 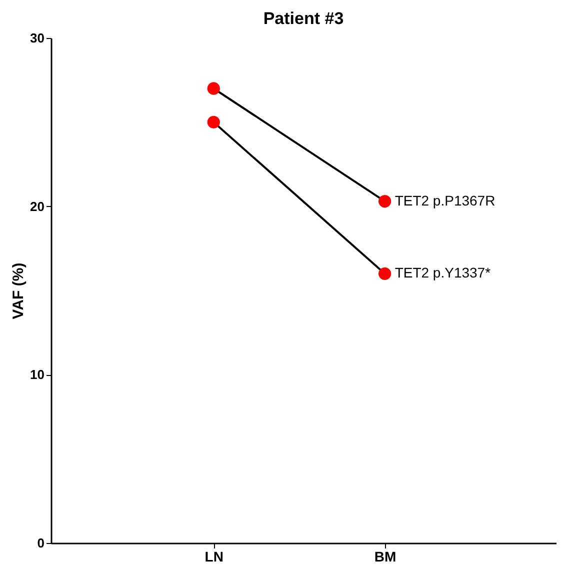 What do you see at coordinates (303, 18) in the screenshot?
I see `chart-title: Patient #3` at bounding box center [303, 18].